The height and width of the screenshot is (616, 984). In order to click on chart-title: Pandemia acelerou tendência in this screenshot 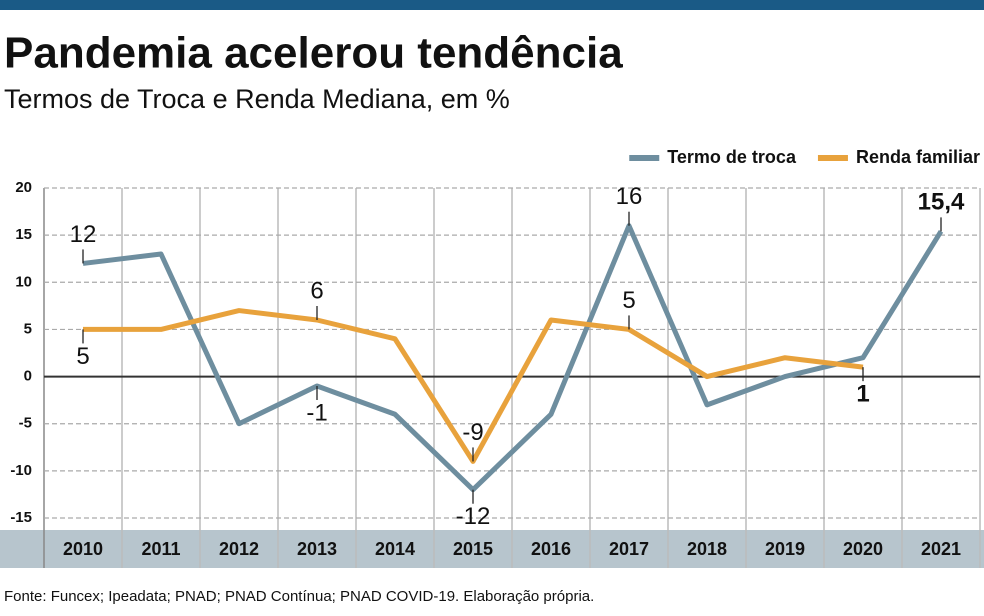, I will do `click(313, 53)`.